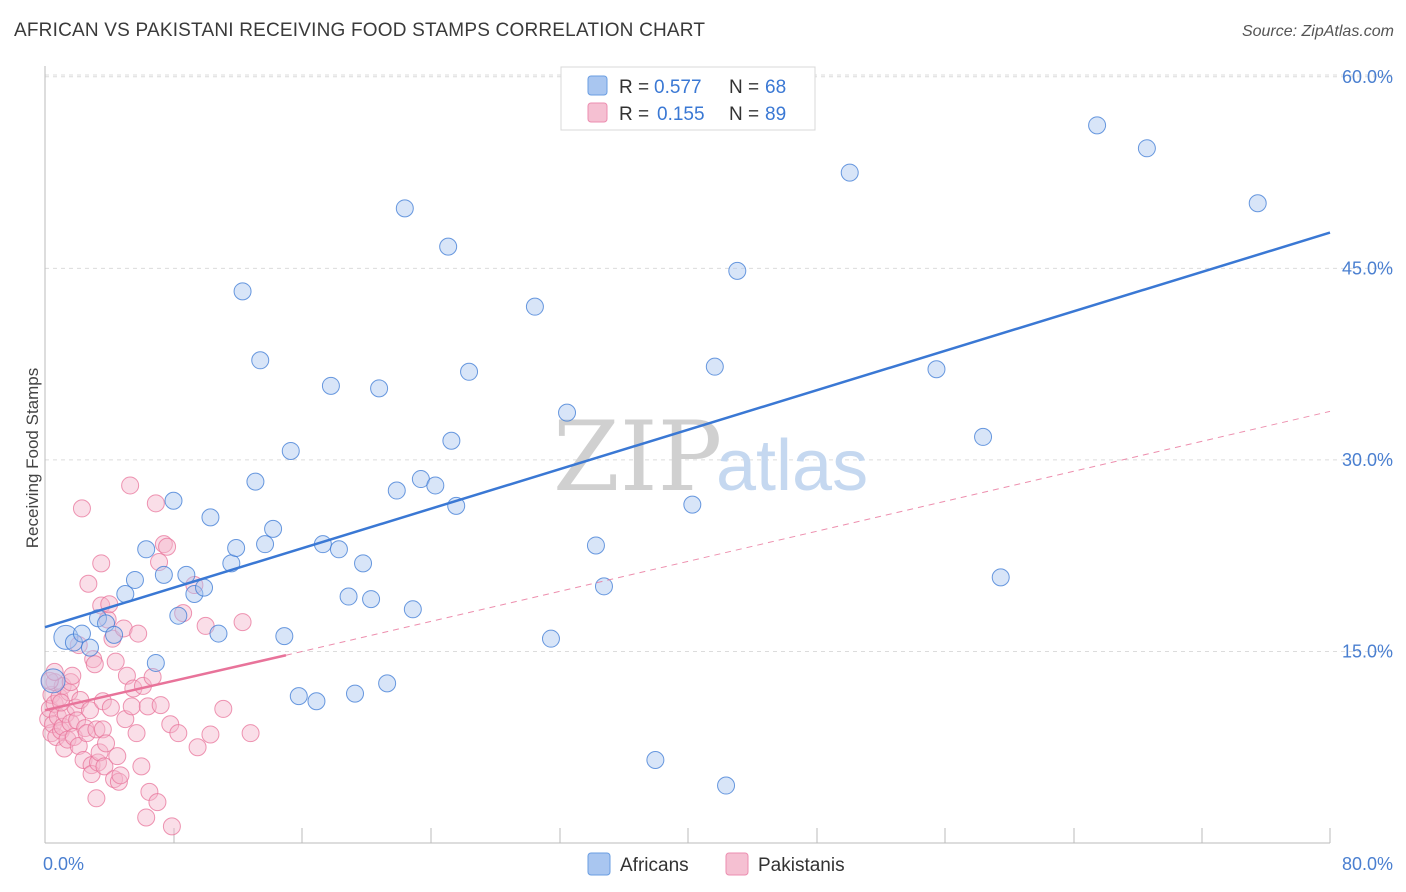 The image size is (1406, 892). Describe the element at coordinates (718, 864) in the screenshot. I see `x-tick-labels: 0.0% 80.0%` at that location.